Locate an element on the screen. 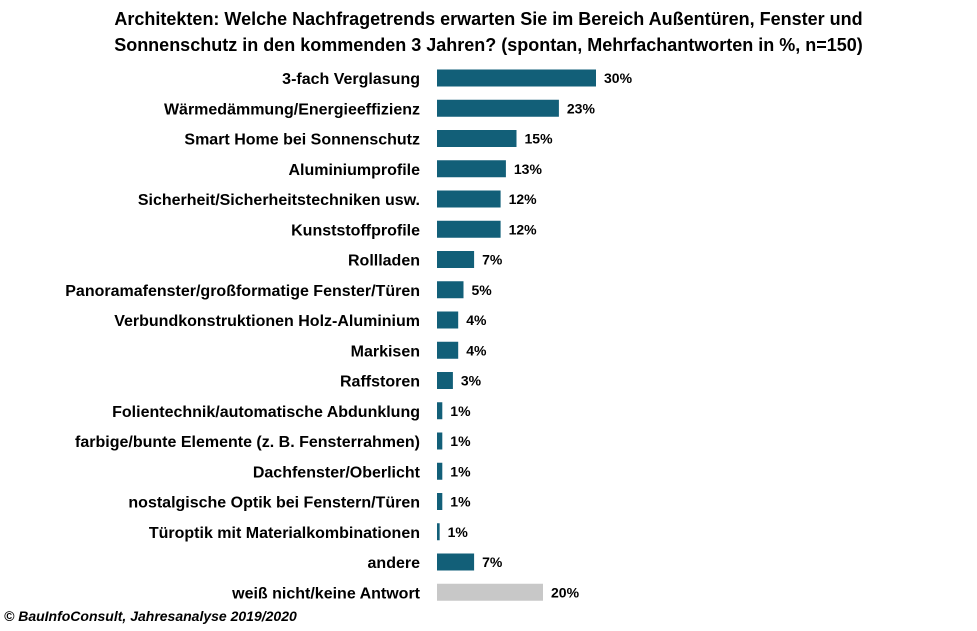 This screenshot has width=977, height=631. category-label: Verbundkonstruktionen Holz-Aluminium is located at coordinates (267, 321).